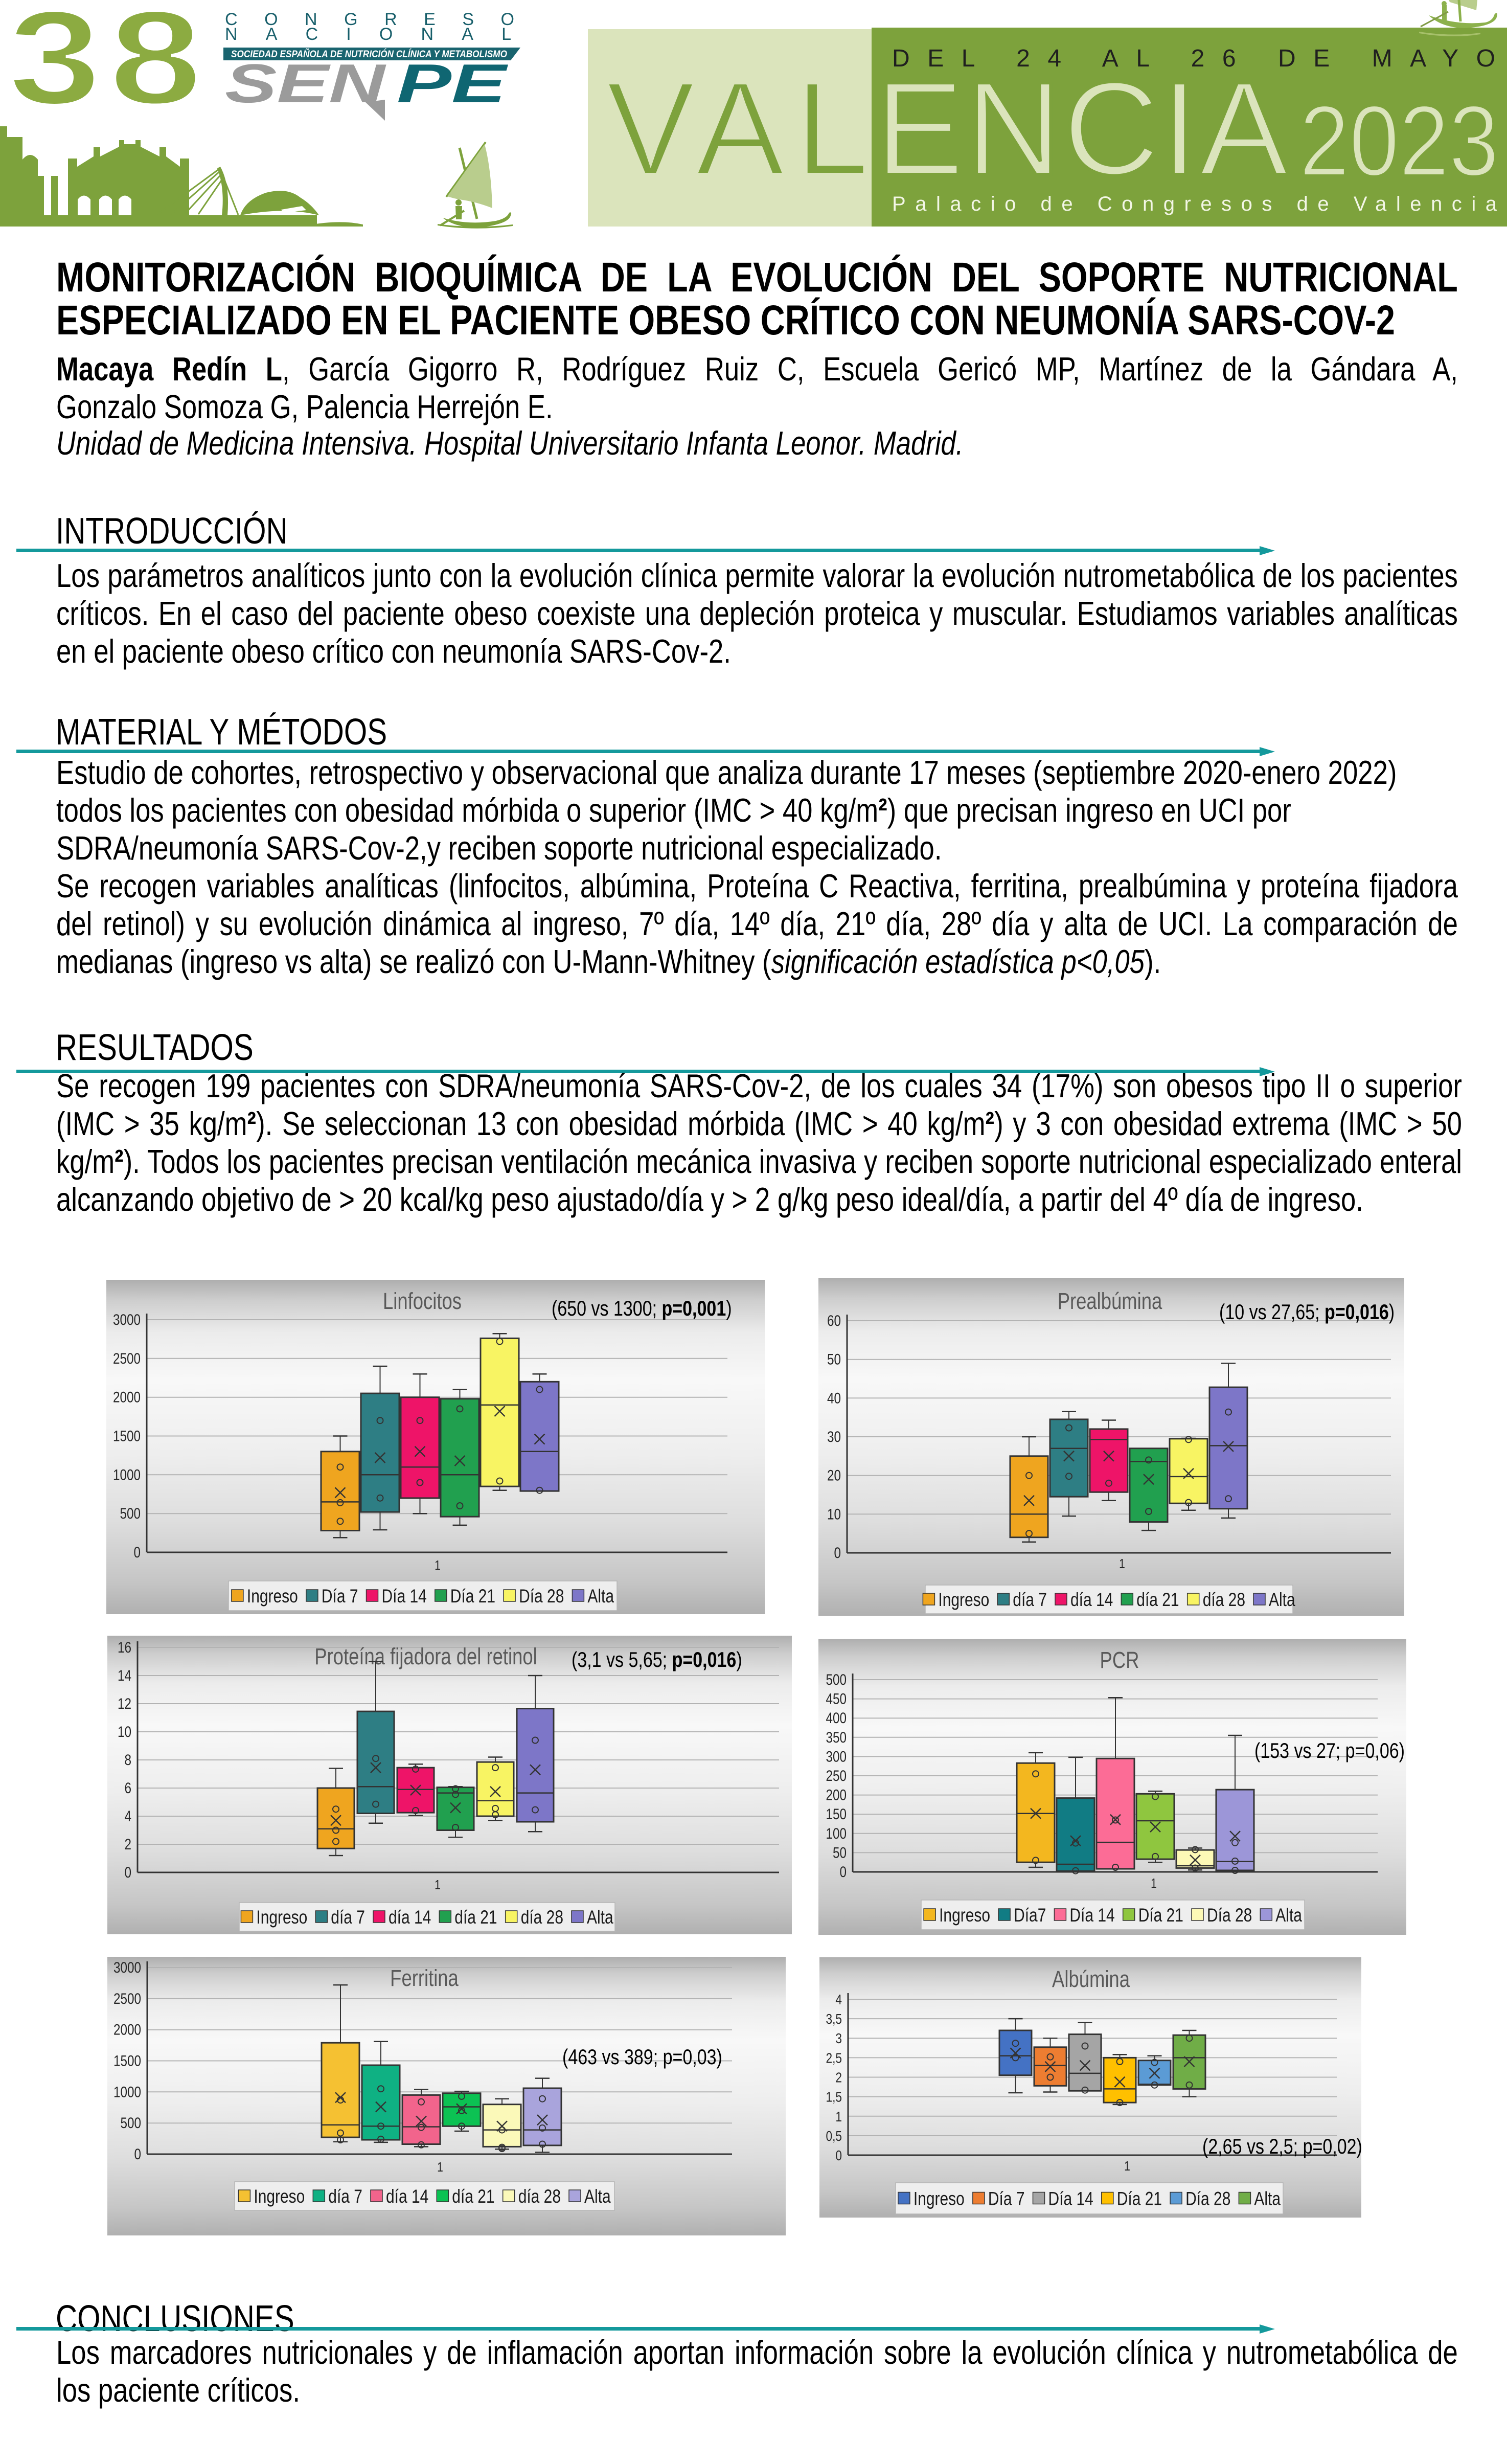  I want to click on svg-text: NACIONAL, so click(368, 35).